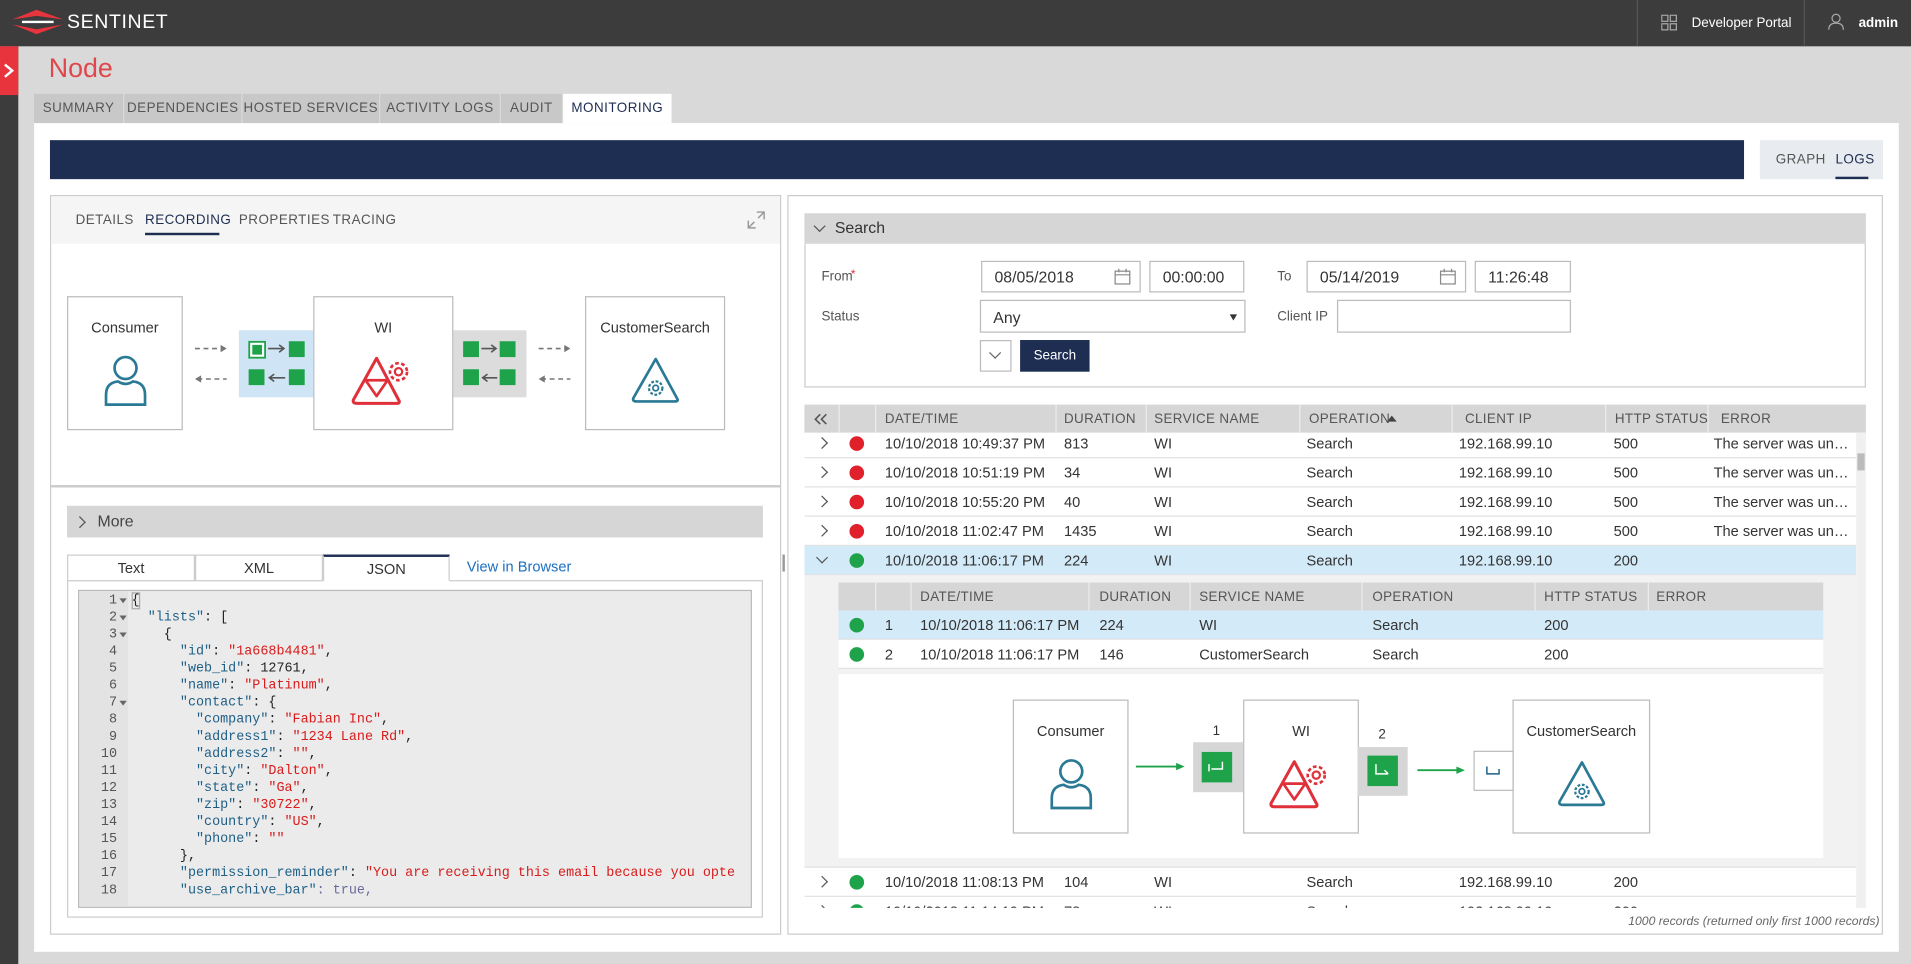 Image resolution: width=1911 pixels, height=964 pixels. Describe the element at coordinates (1335, 228) in the screenshot. I see `search-header` at that location.